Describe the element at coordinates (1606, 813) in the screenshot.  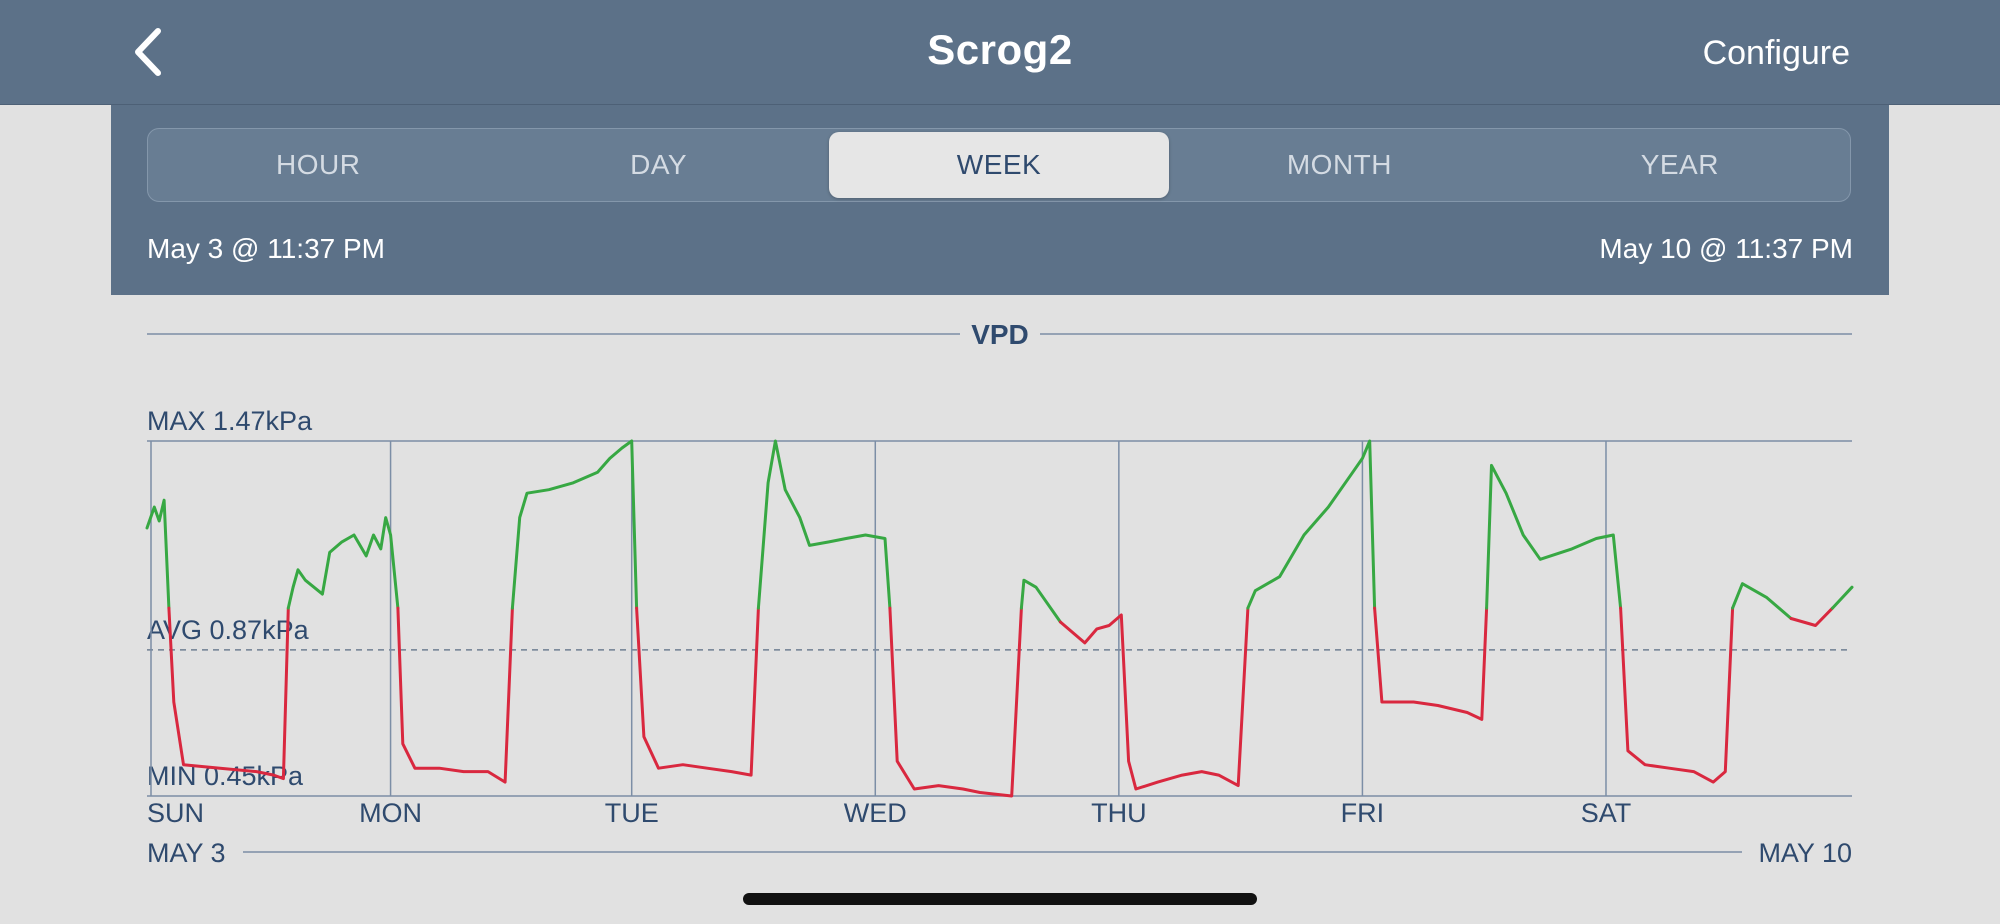
I see `day-tick-label: SAT` at that location.